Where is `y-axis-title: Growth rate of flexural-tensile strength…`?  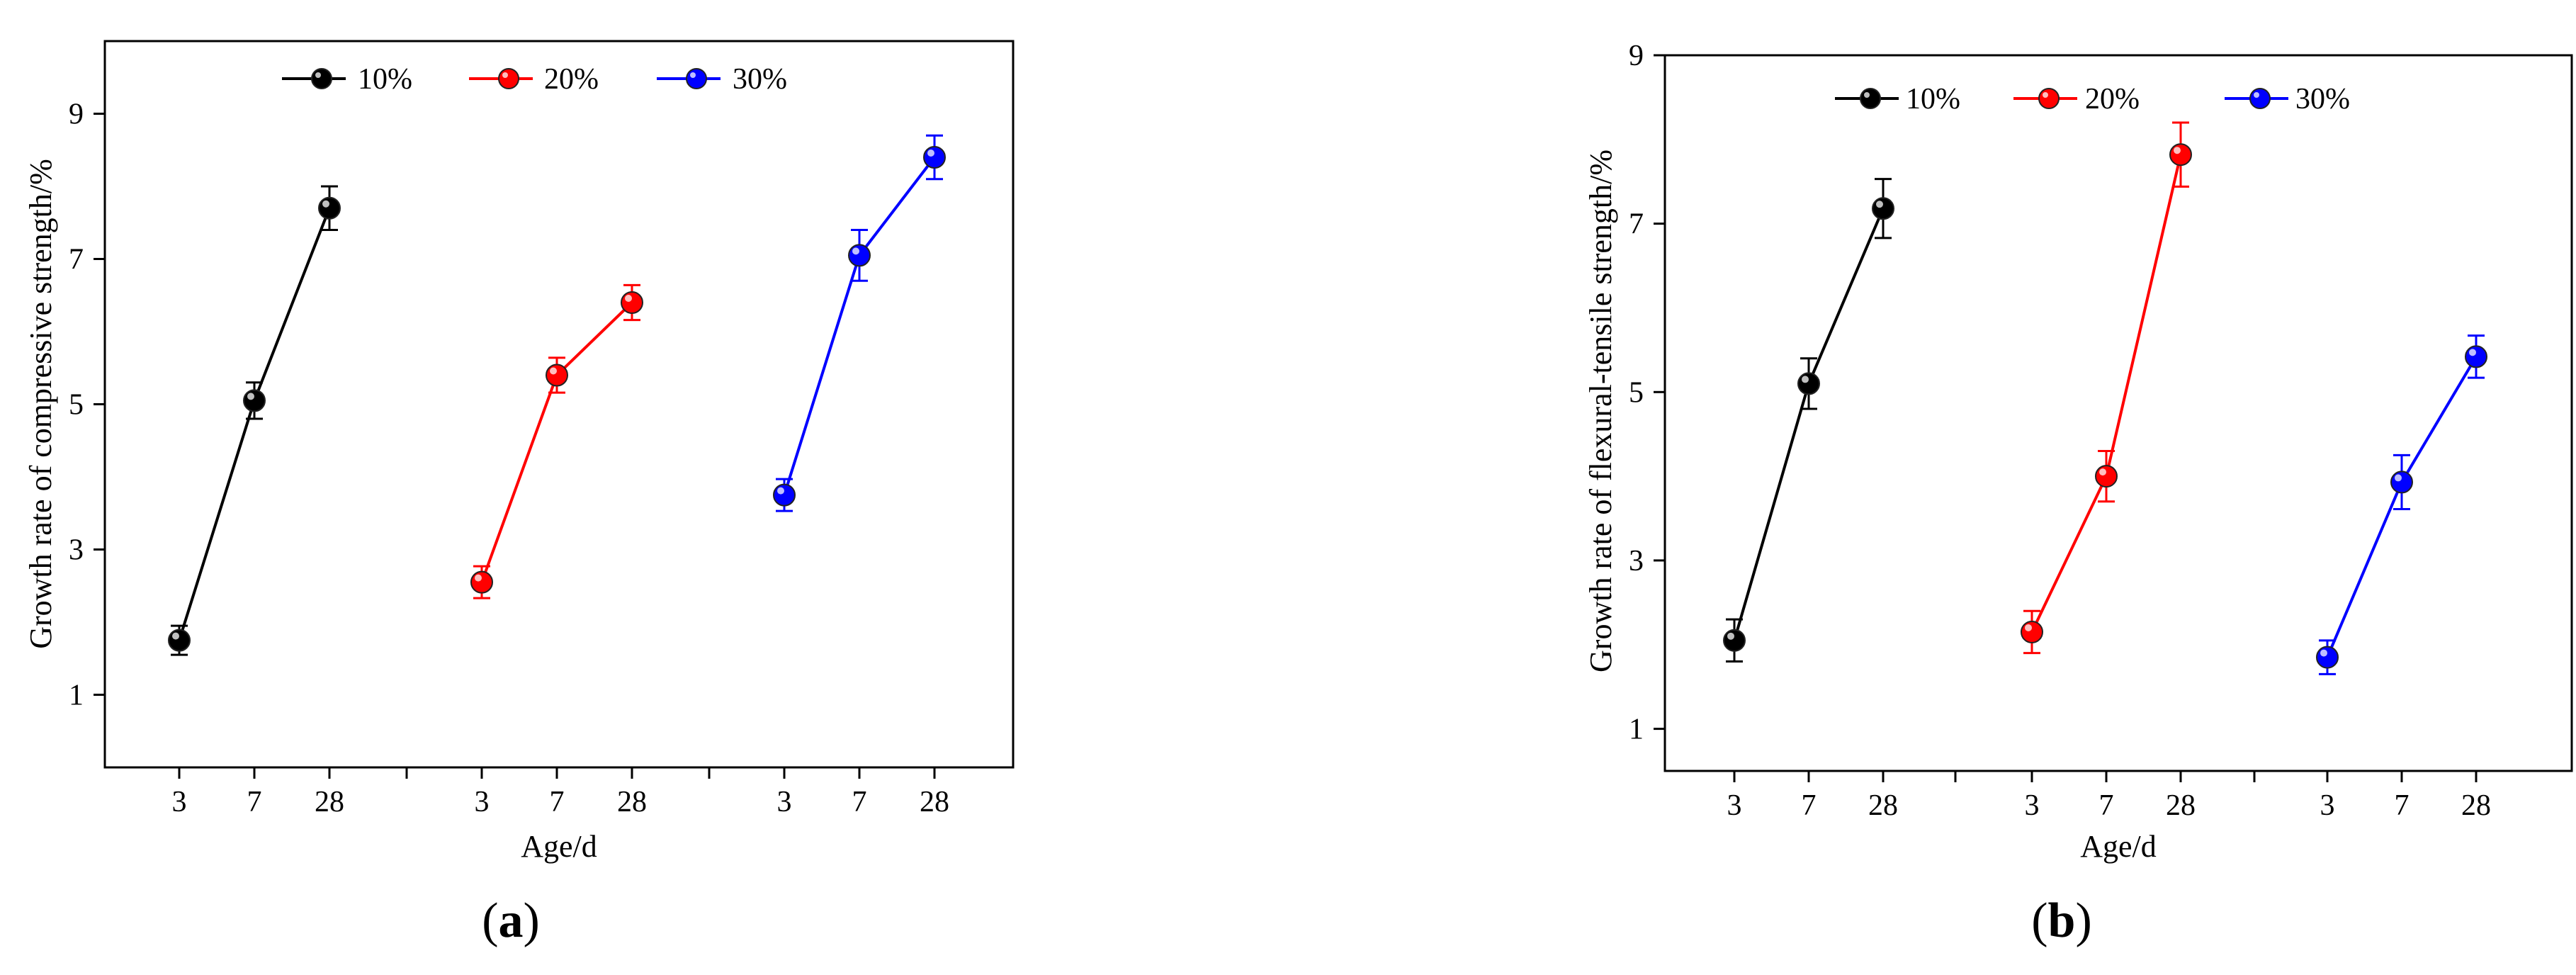
y-axis-title: Growth rate of flexural-tensile strength… is located at coordinates (1601, 411).